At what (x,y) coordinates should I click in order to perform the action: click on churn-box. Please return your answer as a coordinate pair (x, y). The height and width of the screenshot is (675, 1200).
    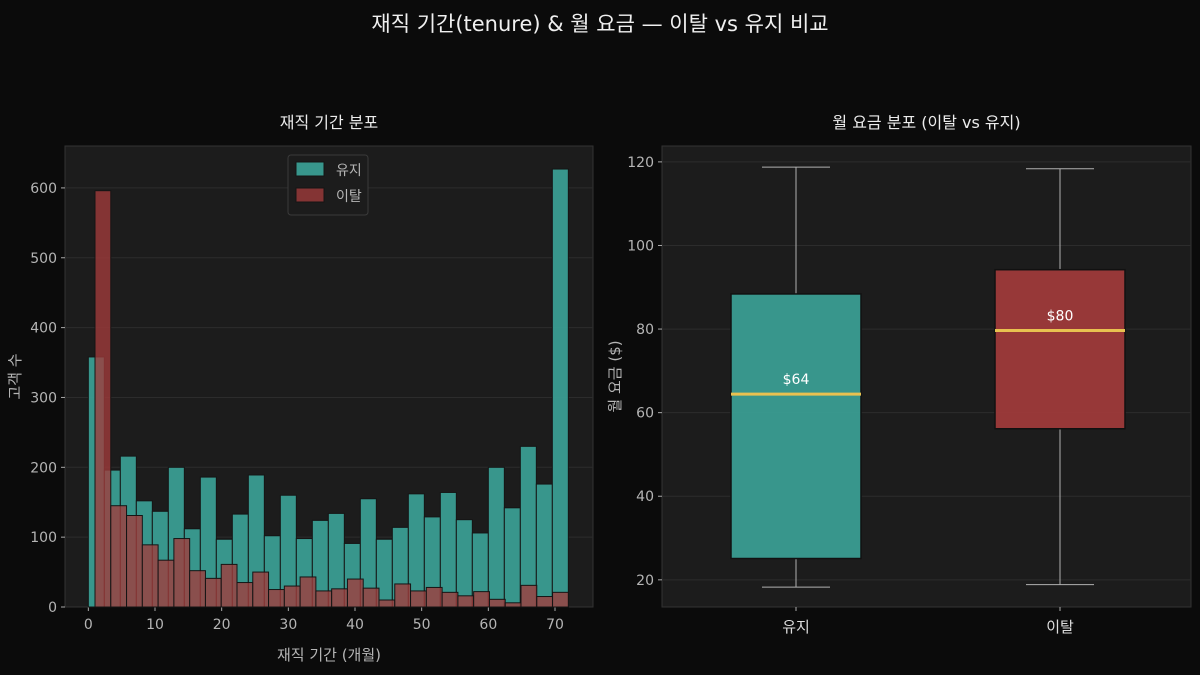
    Looking at the image, I should click on (1060, 349).